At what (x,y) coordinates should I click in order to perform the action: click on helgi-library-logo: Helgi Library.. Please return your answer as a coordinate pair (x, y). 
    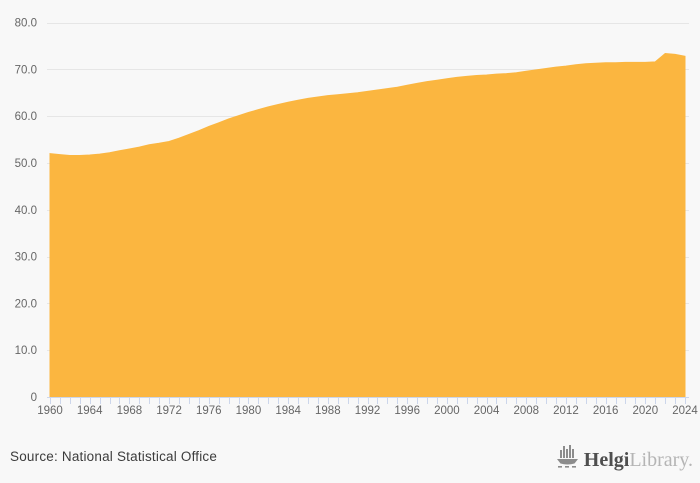
    Looking at the image, I should click on (624, 459).